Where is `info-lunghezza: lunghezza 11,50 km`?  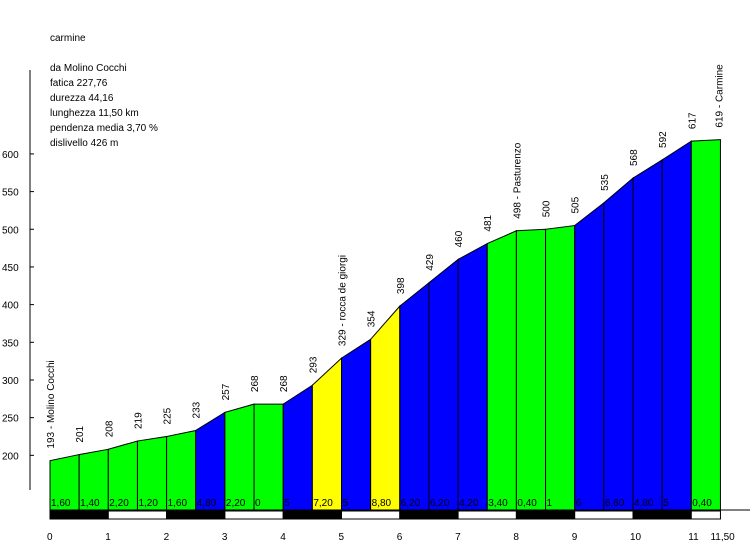 info-lunghezza: lunghezza 11,50 km is located at coordinates (94, 113).